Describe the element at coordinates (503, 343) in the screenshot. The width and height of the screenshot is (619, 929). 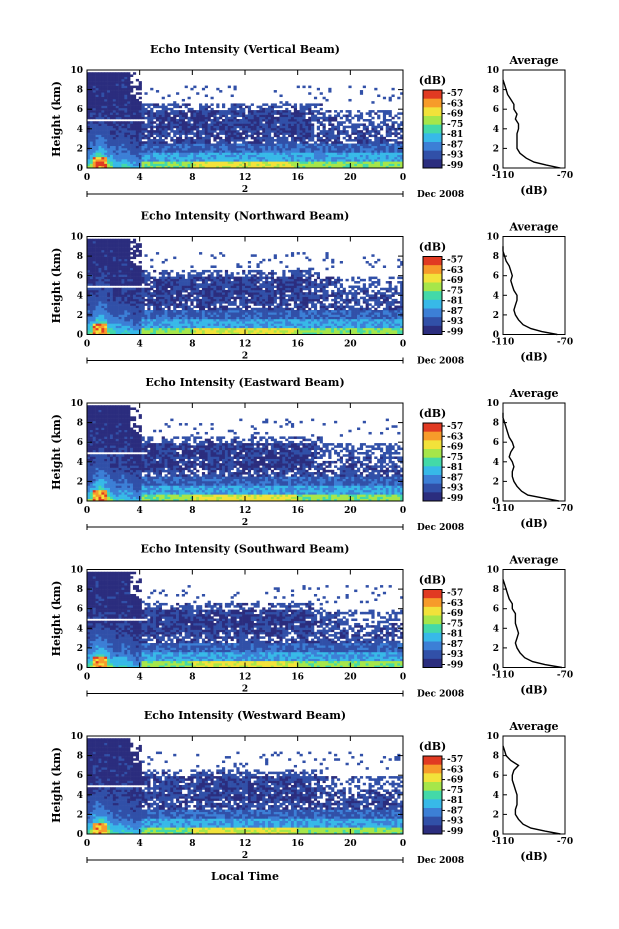
I see `avg-x-tick-label: -110` at that location.